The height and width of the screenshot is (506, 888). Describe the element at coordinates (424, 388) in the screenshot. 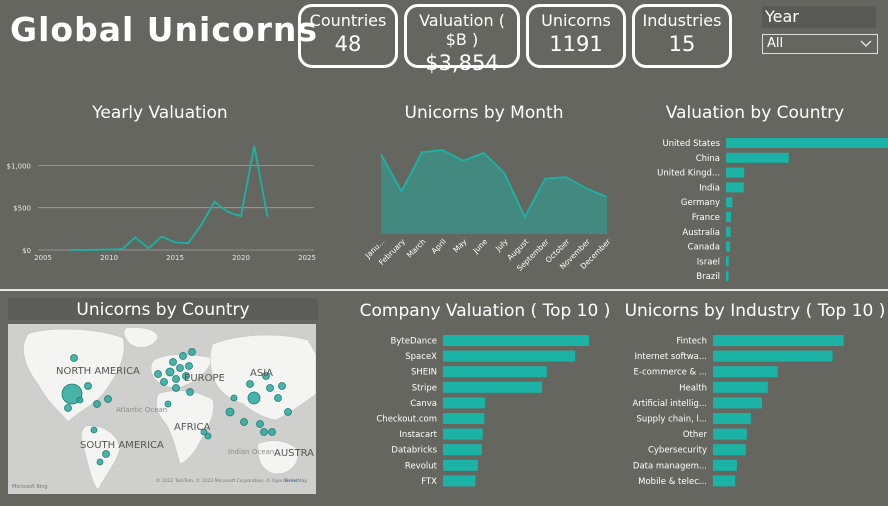

I see `bar-category-label: Stripe` at that location.